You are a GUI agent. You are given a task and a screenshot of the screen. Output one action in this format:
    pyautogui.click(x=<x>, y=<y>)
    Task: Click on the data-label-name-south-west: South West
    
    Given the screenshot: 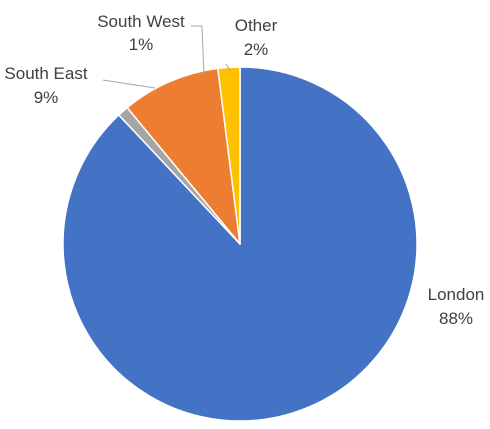 What is the action you would take?
    pyautogui.click(x=141, y=21)
    